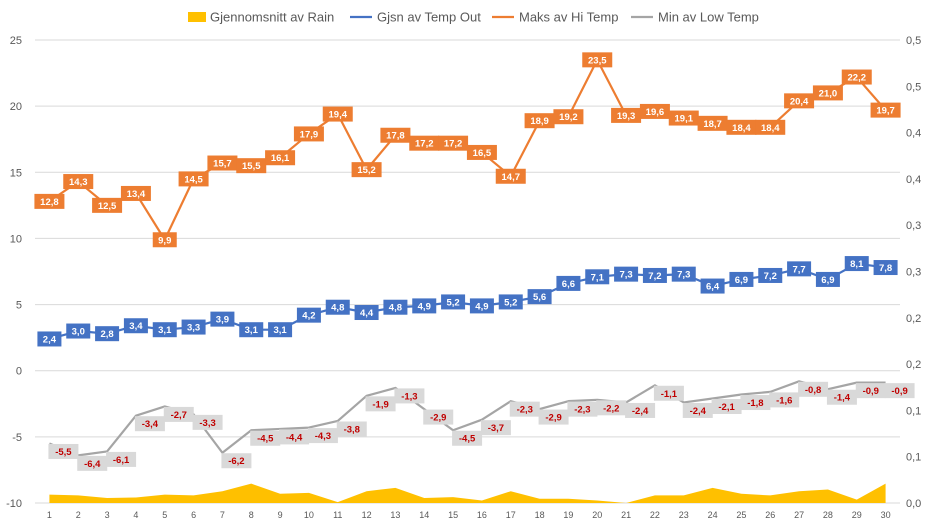 The width and height of the screenshot is (934, 526). I want to click on data-label: -6,4, so click(92, 464).